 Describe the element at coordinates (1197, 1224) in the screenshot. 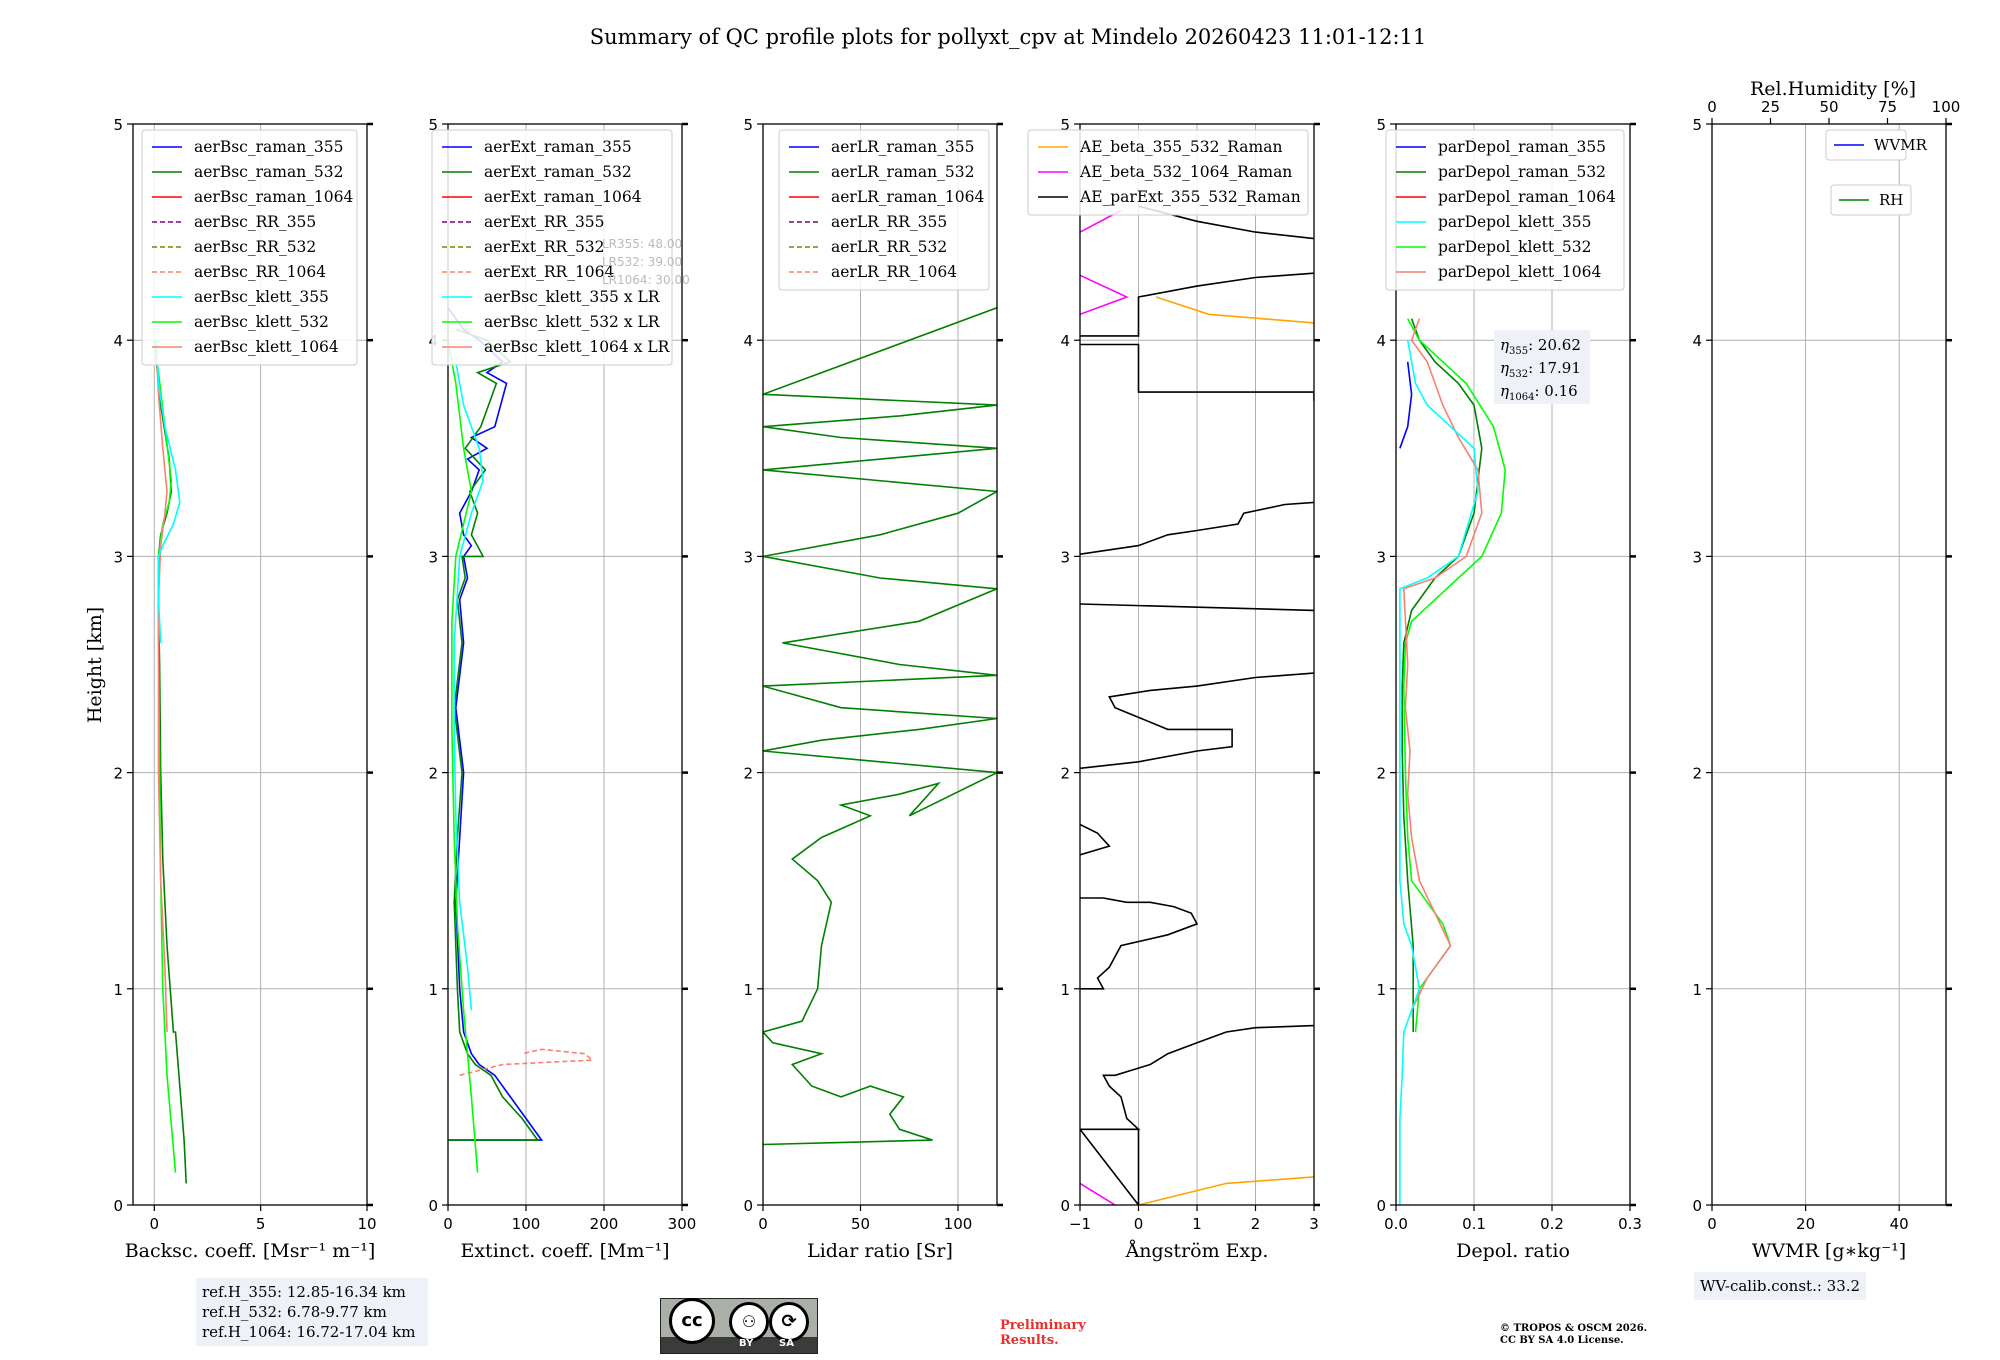

I see `x-tick-label: 1` at that location.